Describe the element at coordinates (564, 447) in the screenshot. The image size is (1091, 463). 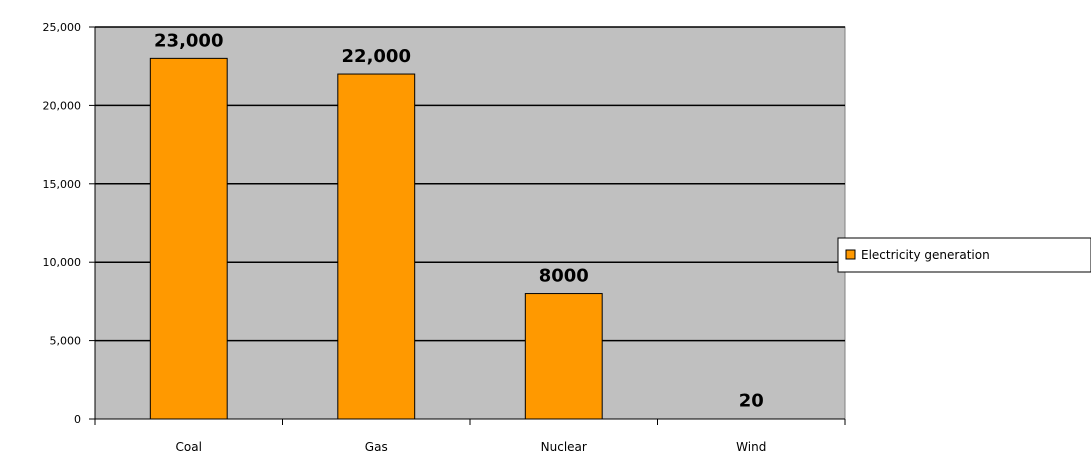
I see `x-tick-label-nuclear: Nuclear` at that location.